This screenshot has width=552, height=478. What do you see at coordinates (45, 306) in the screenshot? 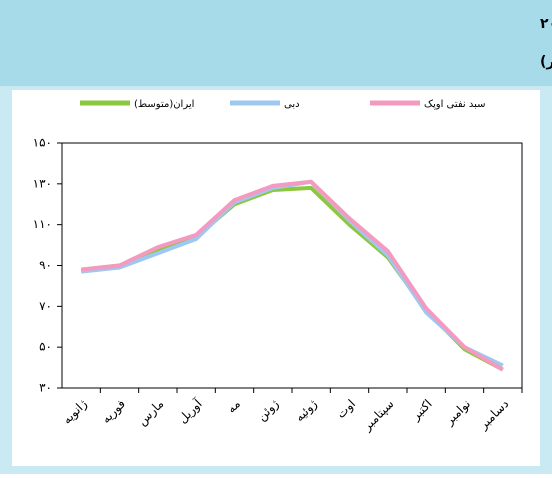
I see `y-tick-label: ۷۰` at bounding box center [45, 306].